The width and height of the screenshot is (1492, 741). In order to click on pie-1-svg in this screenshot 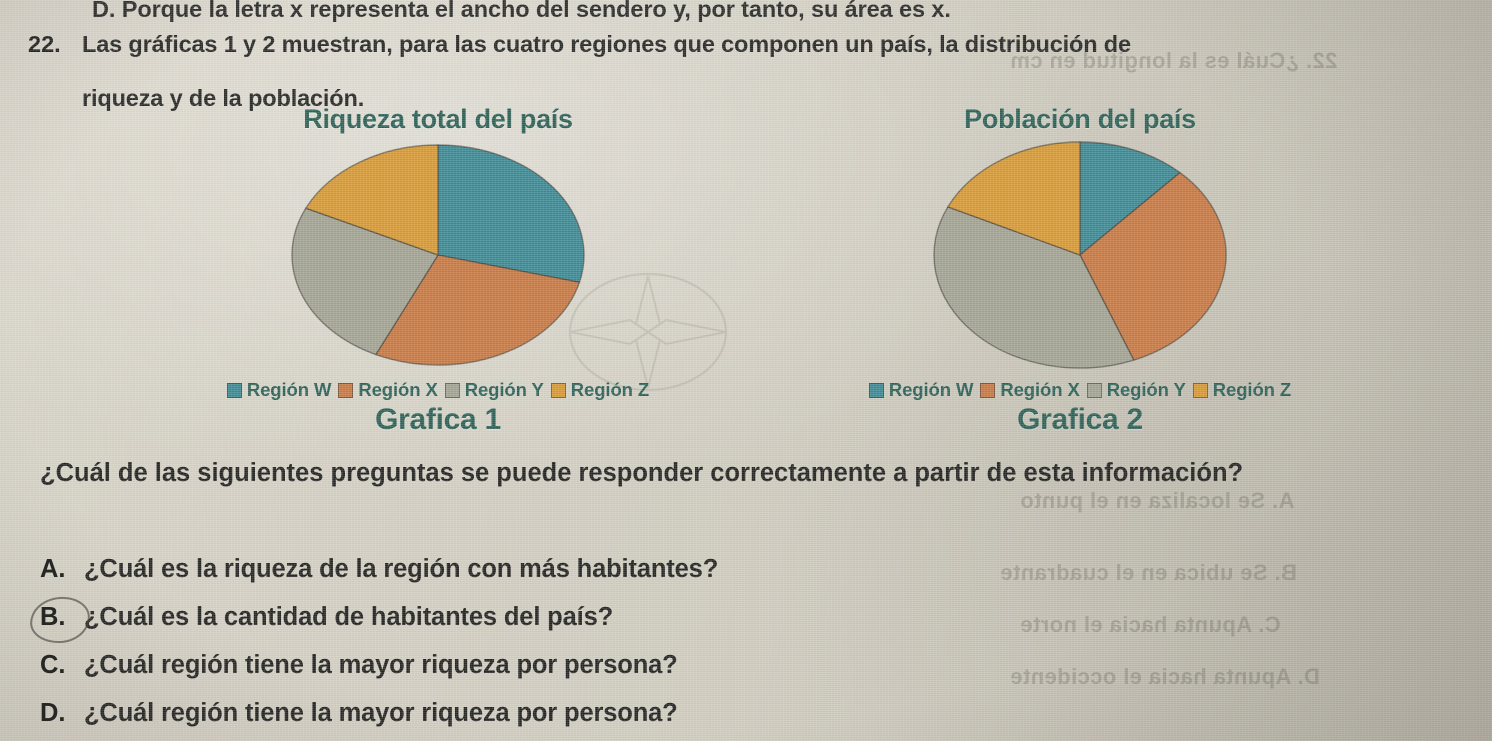, I will do `click(438, 255)`.